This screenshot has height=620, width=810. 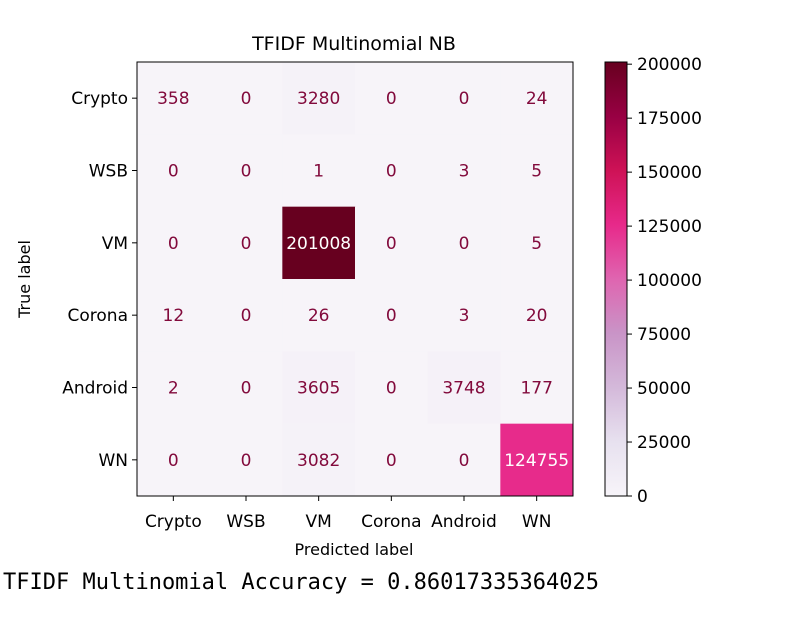 I want to click on cell-value-label: 24, so click(x=537, y=99).